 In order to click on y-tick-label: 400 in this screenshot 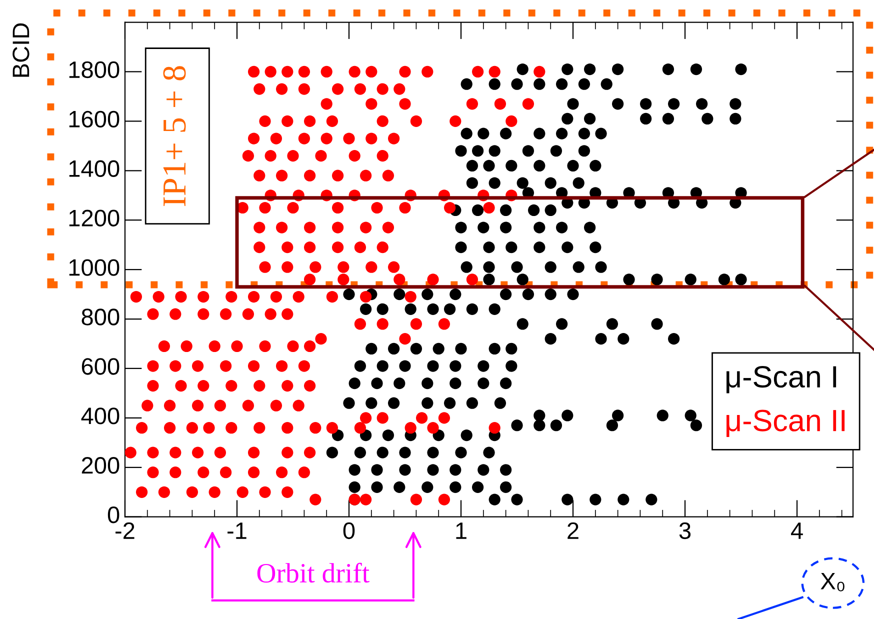, I will do `click(100, 416)`.